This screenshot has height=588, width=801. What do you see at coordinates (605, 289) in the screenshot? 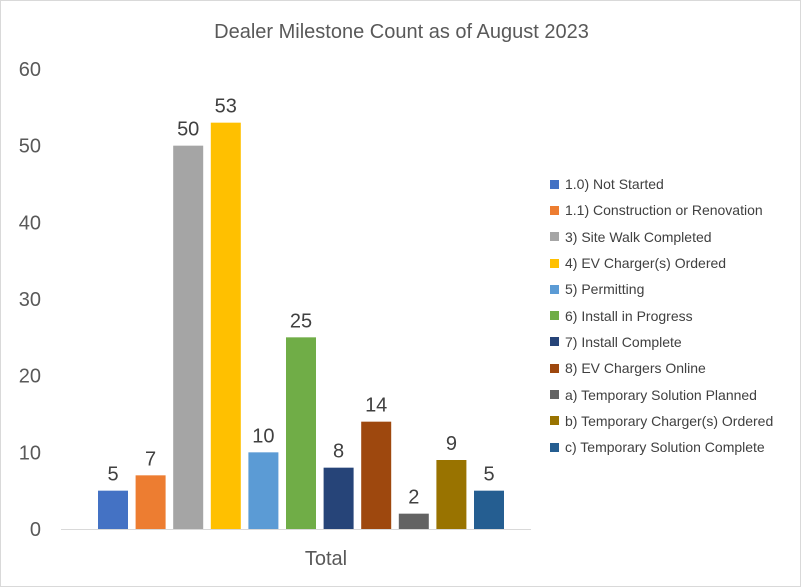
I see `legend-label: 5) Permitting` at bounding box center [605, 289].